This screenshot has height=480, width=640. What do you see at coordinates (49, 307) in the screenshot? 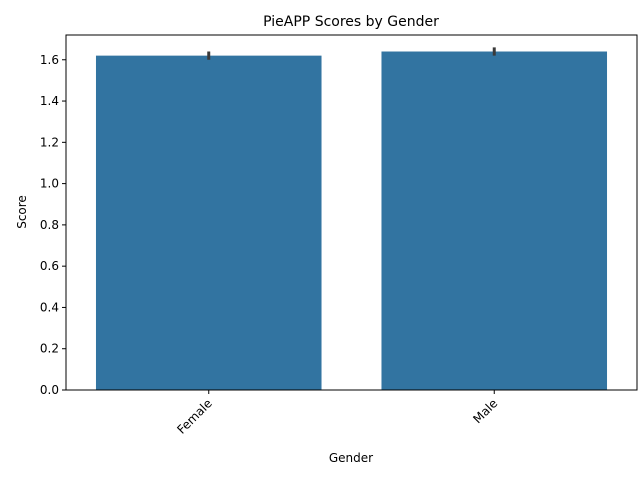
I see `y-tick-label: 0.4` at bounding box center [49, 307].